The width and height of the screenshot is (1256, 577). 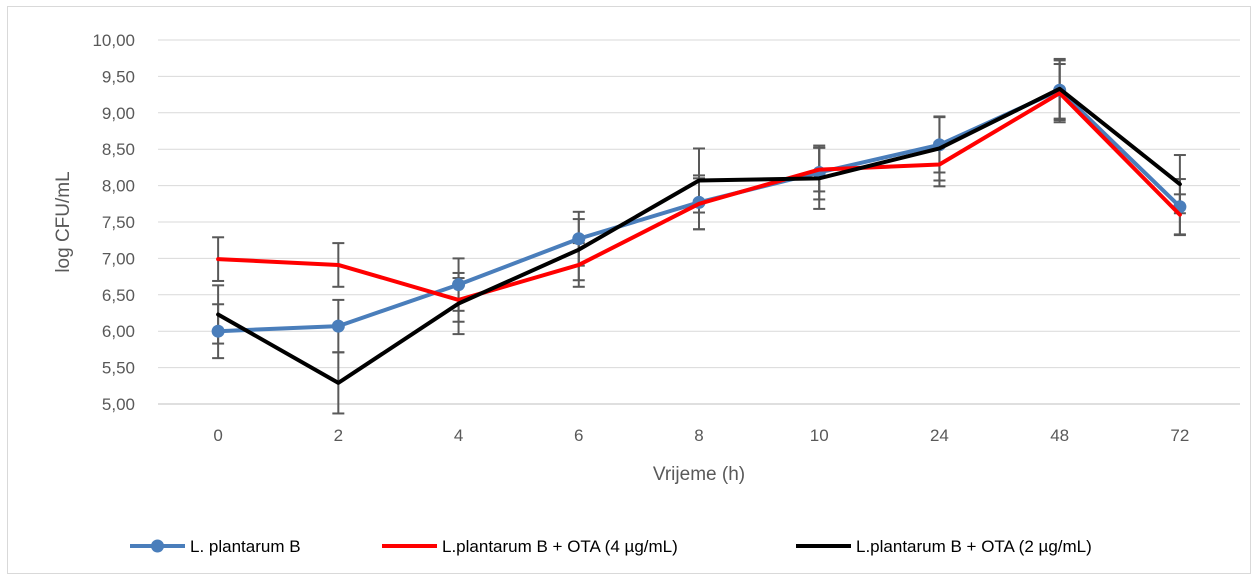 I want to click on x-axis-title: Vrijeme (h), so click(x=699, y=474).